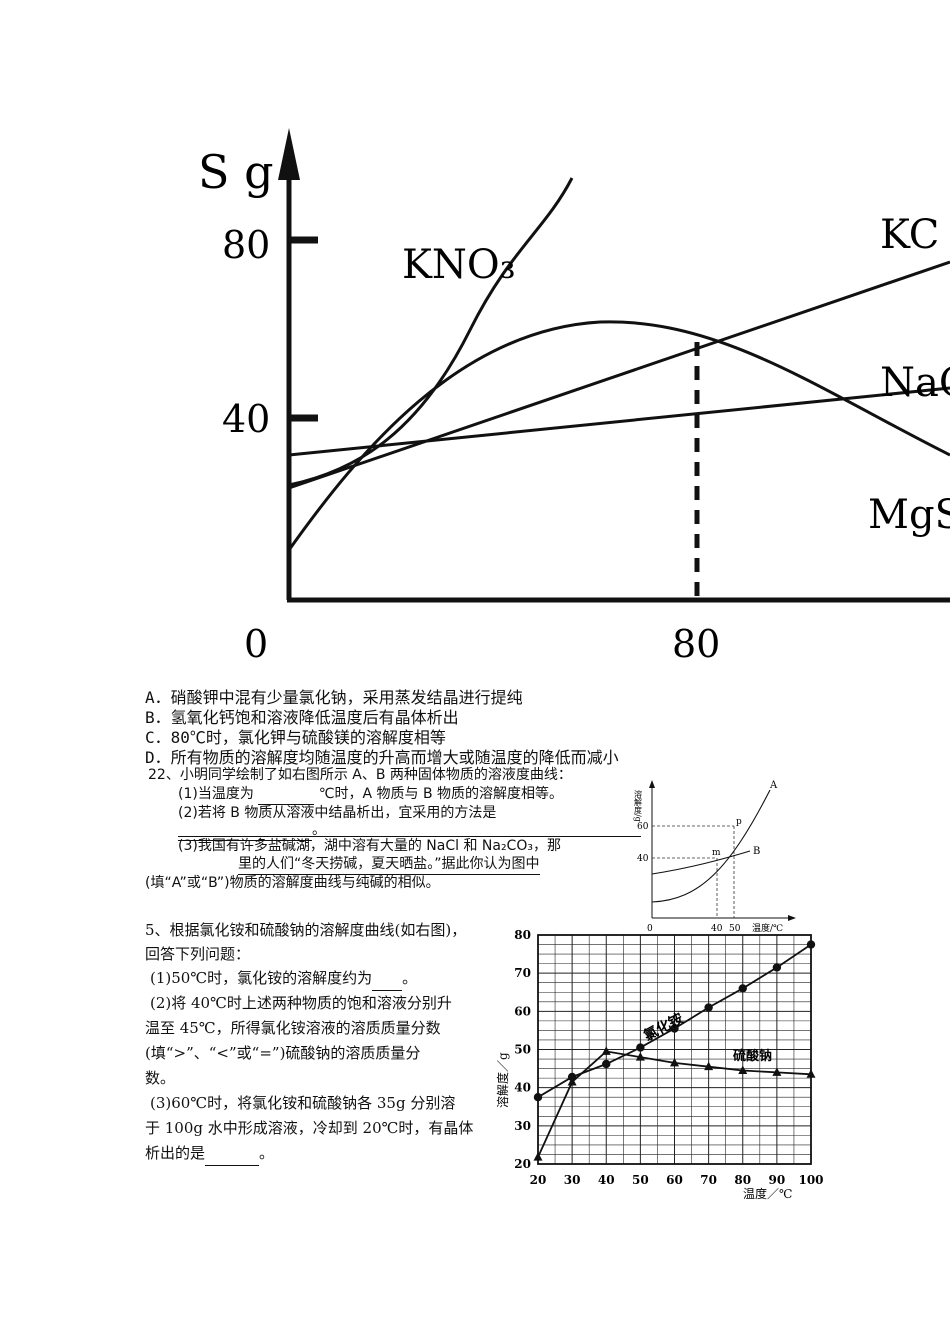 The height and width of the screenshot is (1344, 950). What do you see at coordinates (619, 421) in the screenshot?
I see `fig1-curve-nacl` at bounding box center [619, 421].